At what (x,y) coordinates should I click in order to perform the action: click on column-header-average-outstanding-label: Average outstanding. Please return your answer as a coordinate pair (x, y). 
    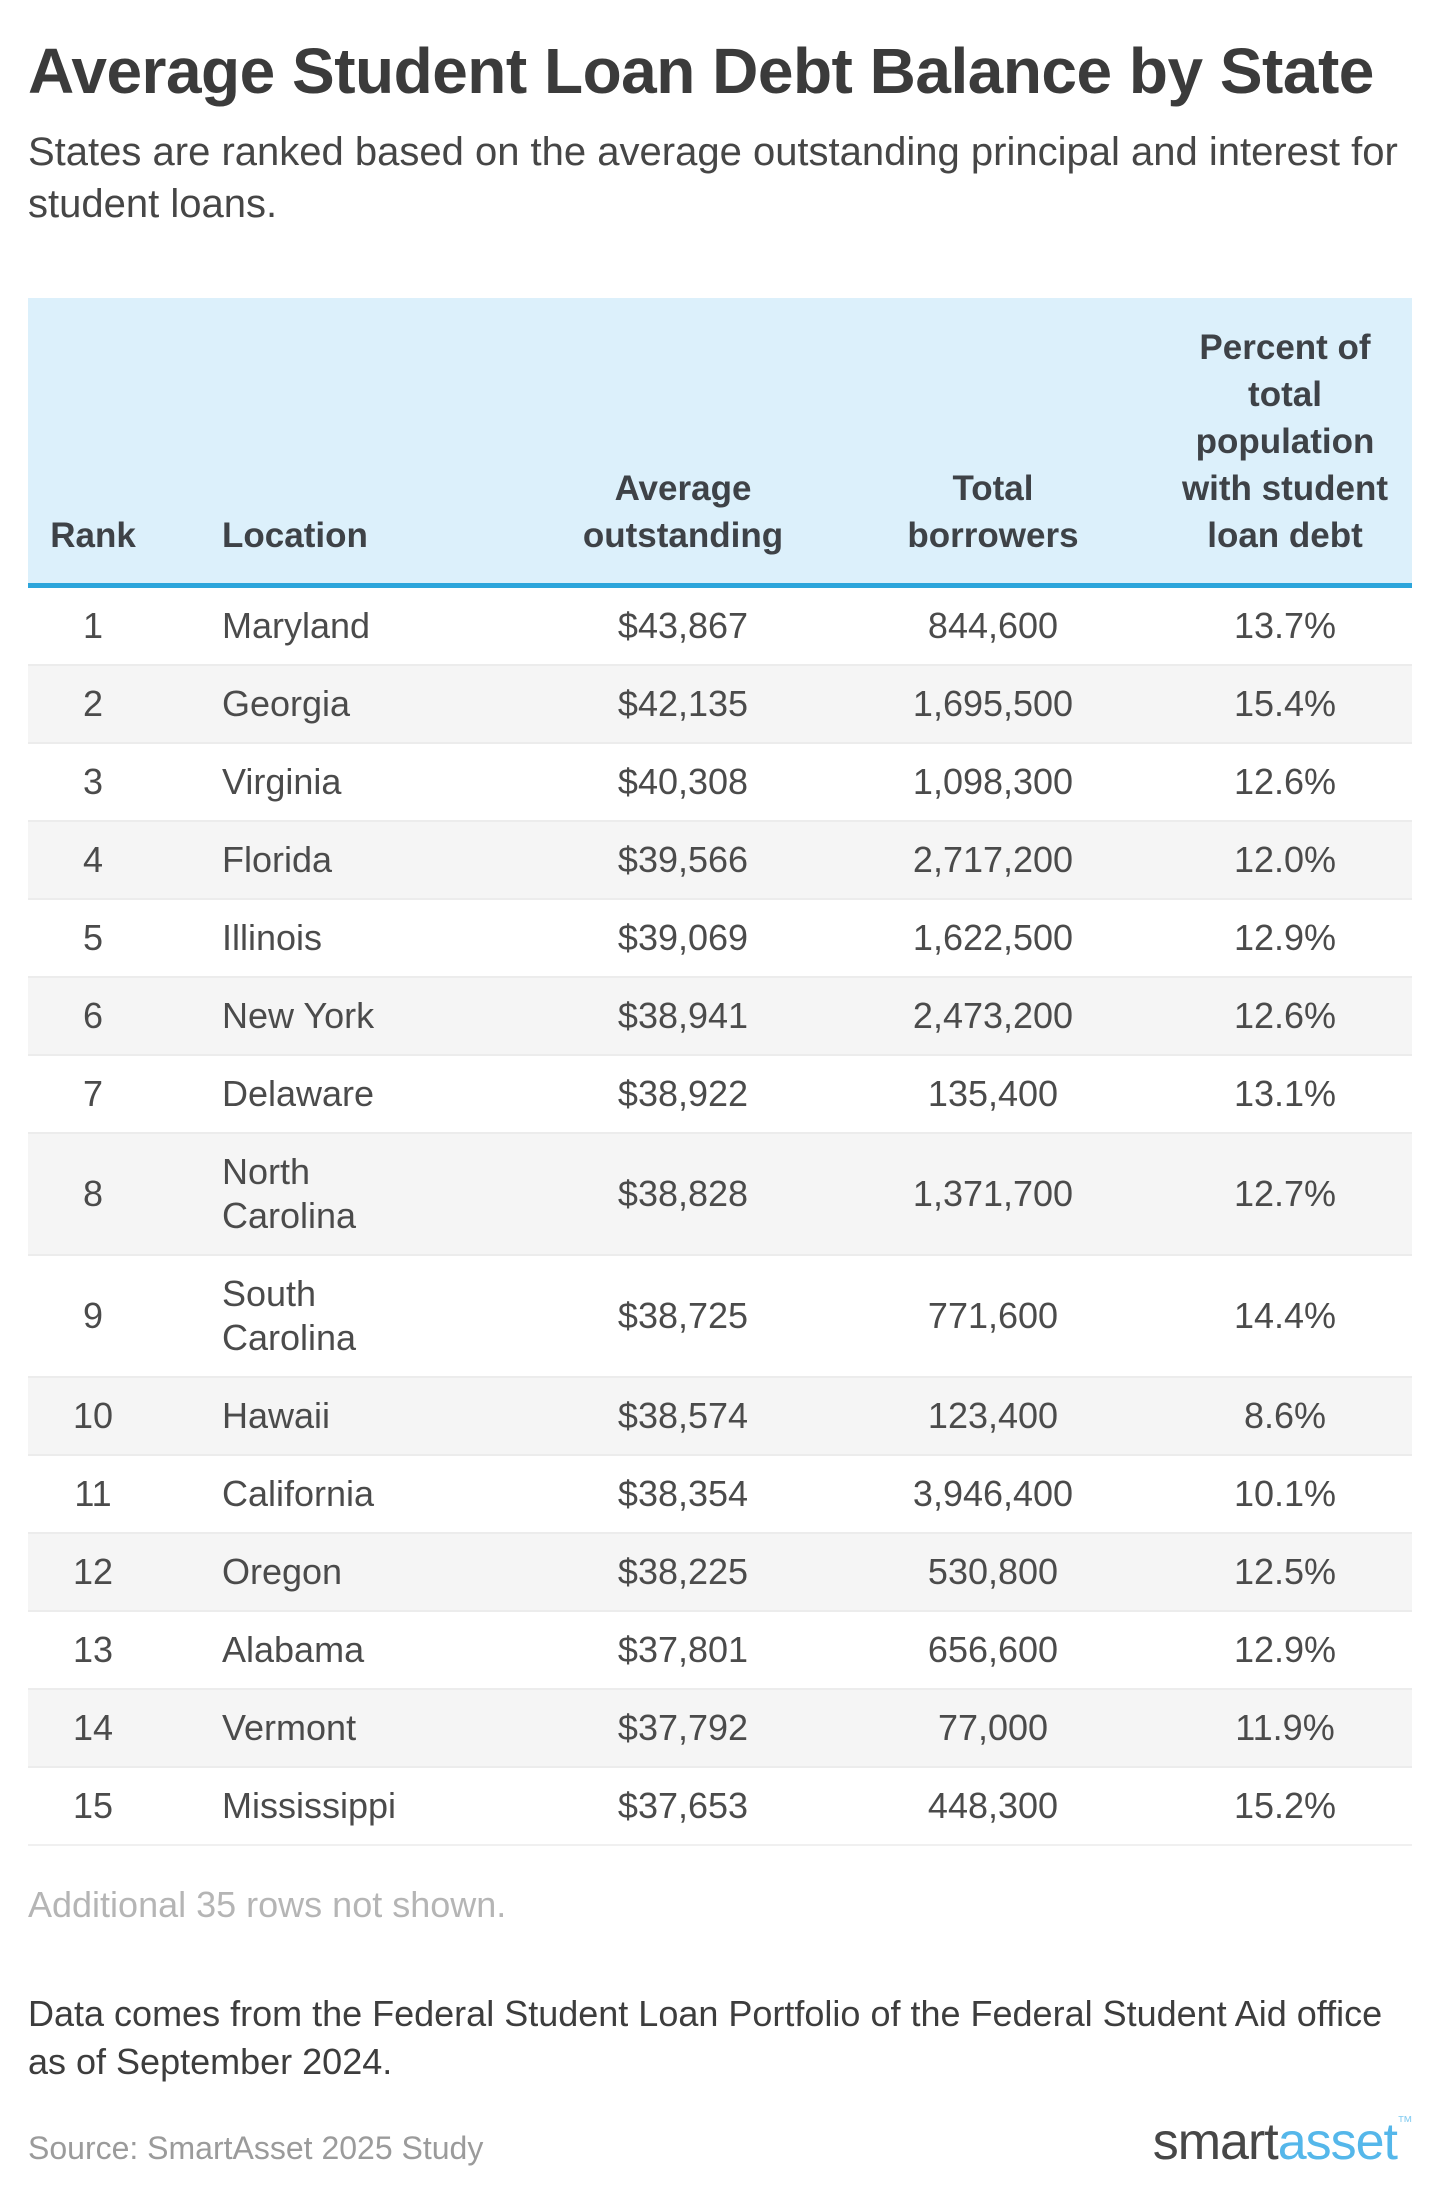
    Looking at the image, I should click on (683, 512).